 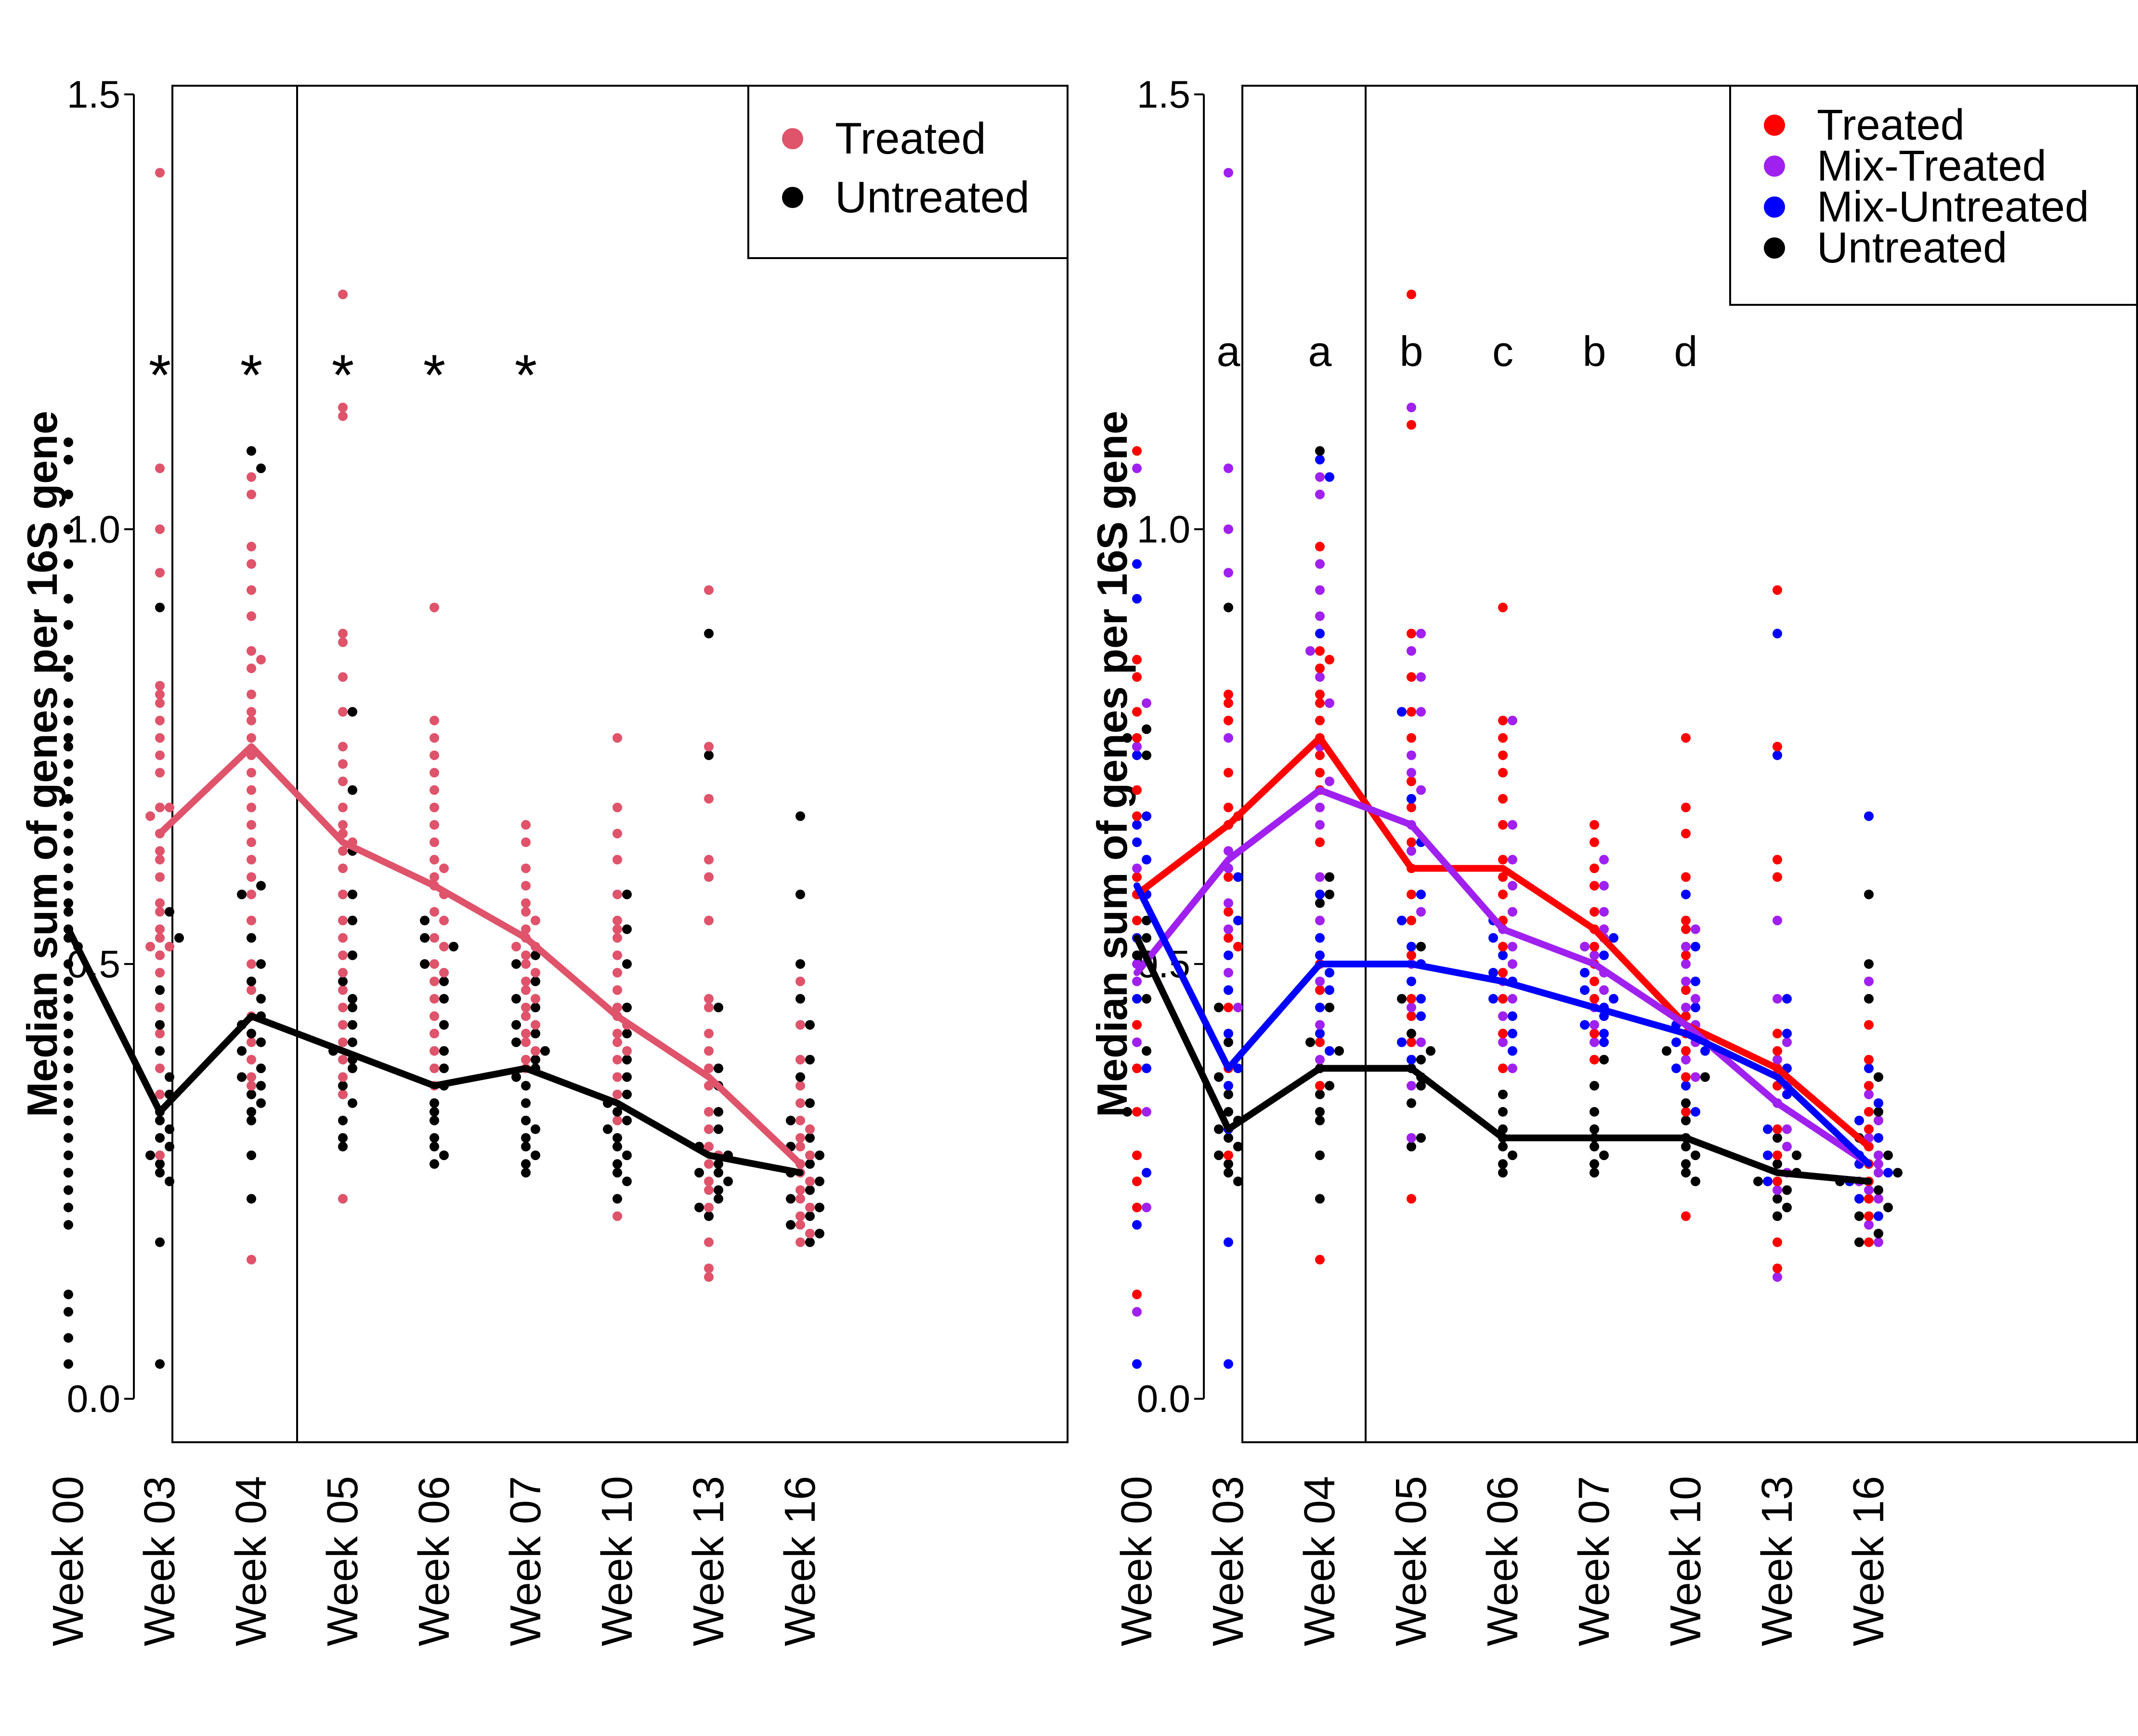 I want to click on legend: Treated Untreated, so click(x=908, y=172).